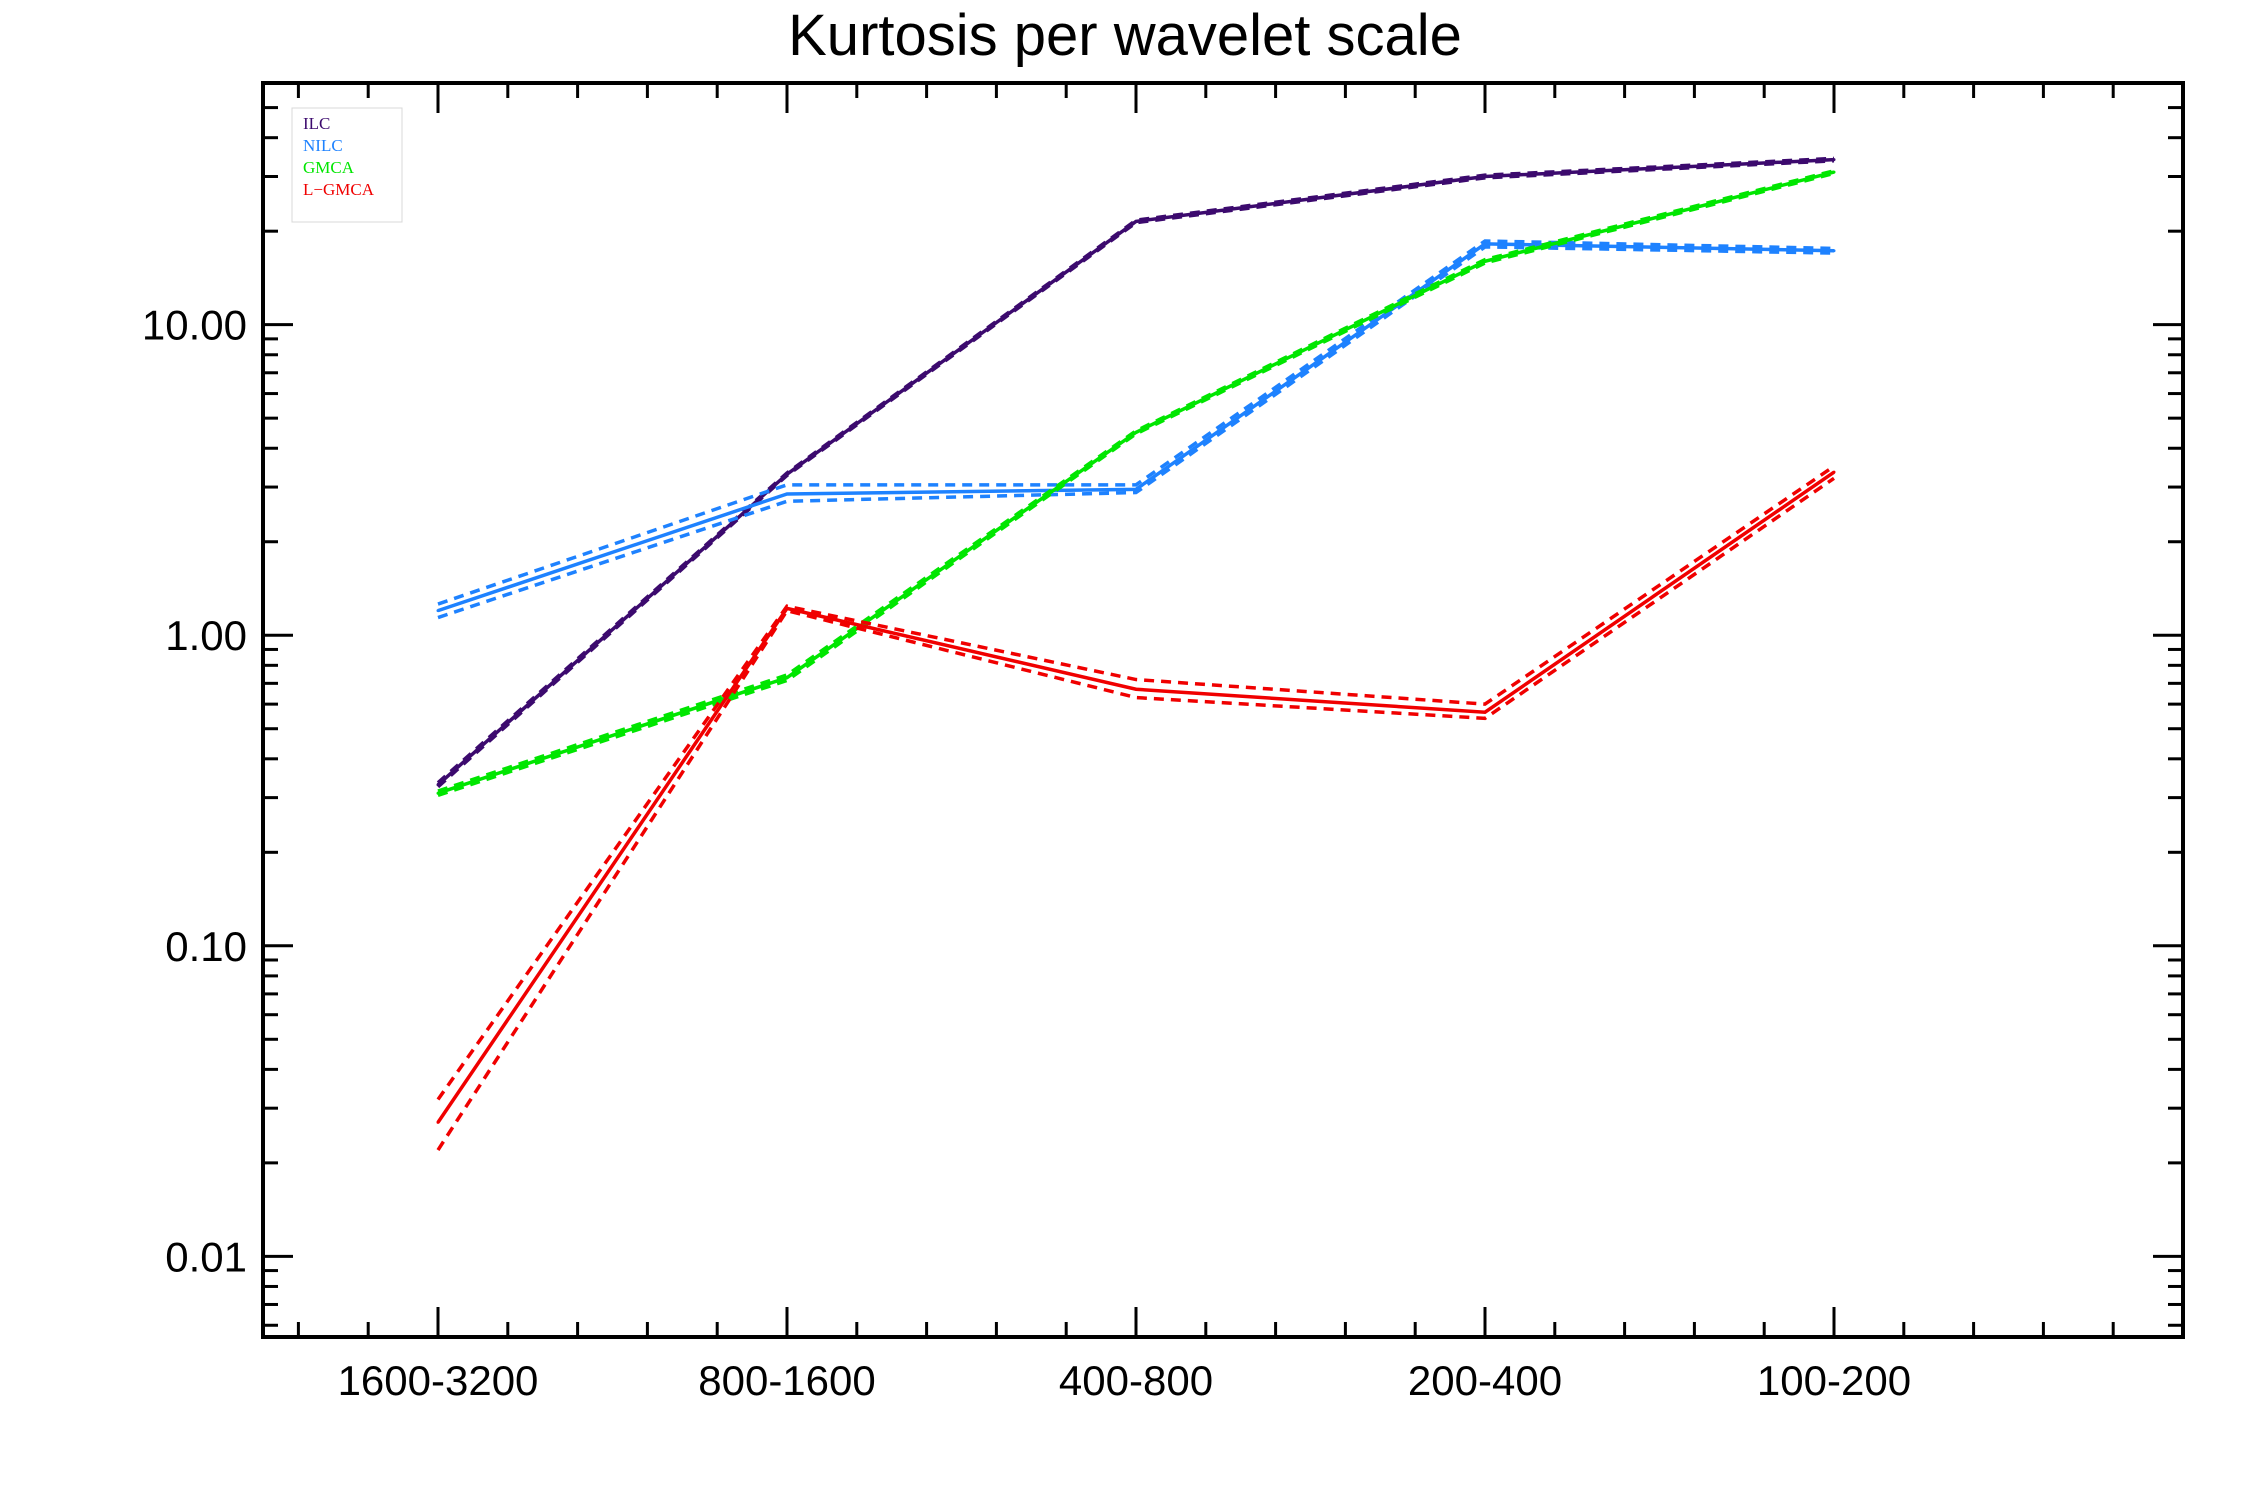 This screenshot has height=1500, width=2250. What do you see at coordinates (329, 167) in the screenshot?
I see `legend-entry: GMCA` at bounding box center [329, 167].